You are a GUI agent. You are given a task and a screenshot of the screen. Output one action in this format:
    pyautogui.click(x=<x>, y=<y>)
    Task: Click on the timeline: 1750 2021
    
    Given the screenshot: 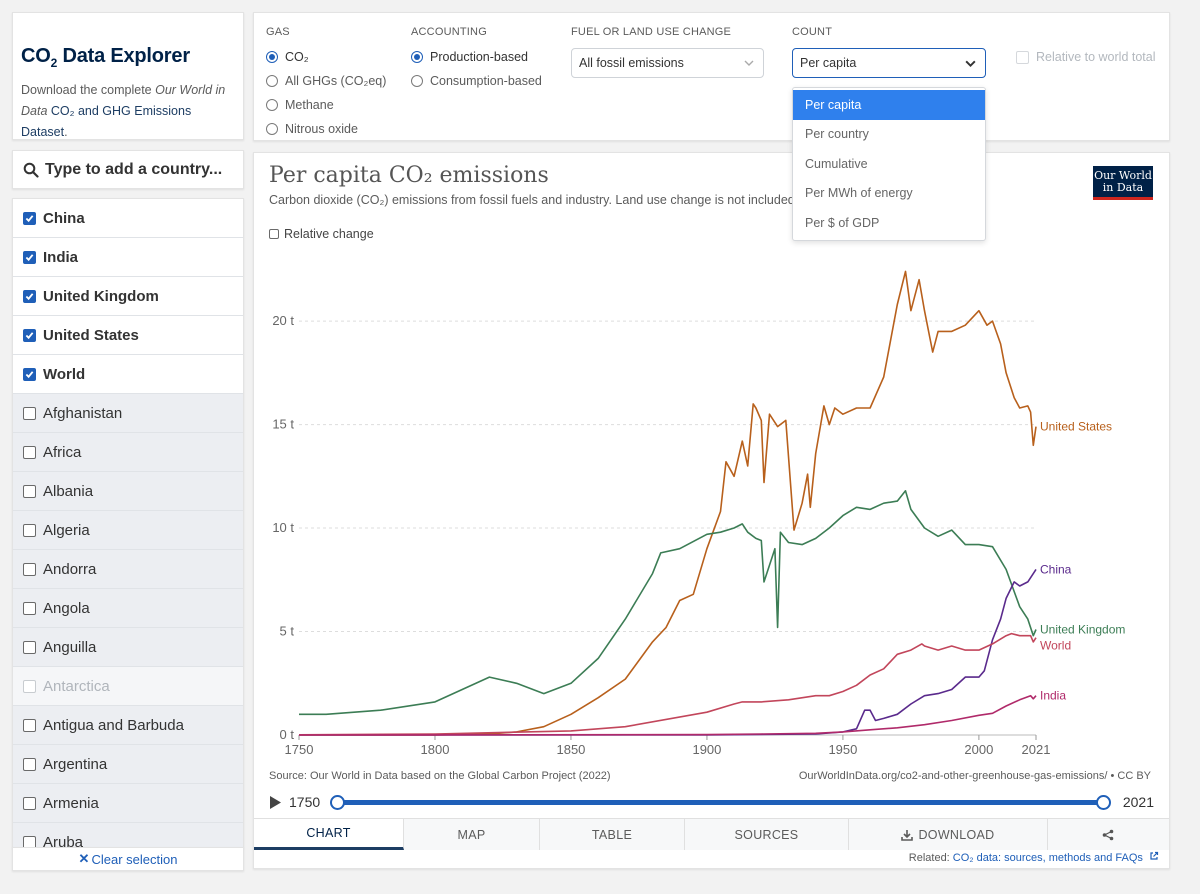 What is the action you would take?
    pyautogui.click(x=711, y=803)
    